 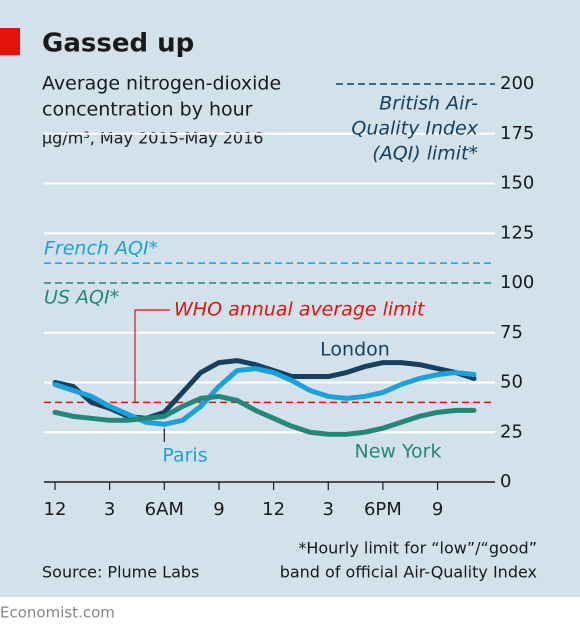 What do you see at coordinates (511, 431) in the screenshot?
I see `y-tick-label: 25` at bounding box center [511, 431].